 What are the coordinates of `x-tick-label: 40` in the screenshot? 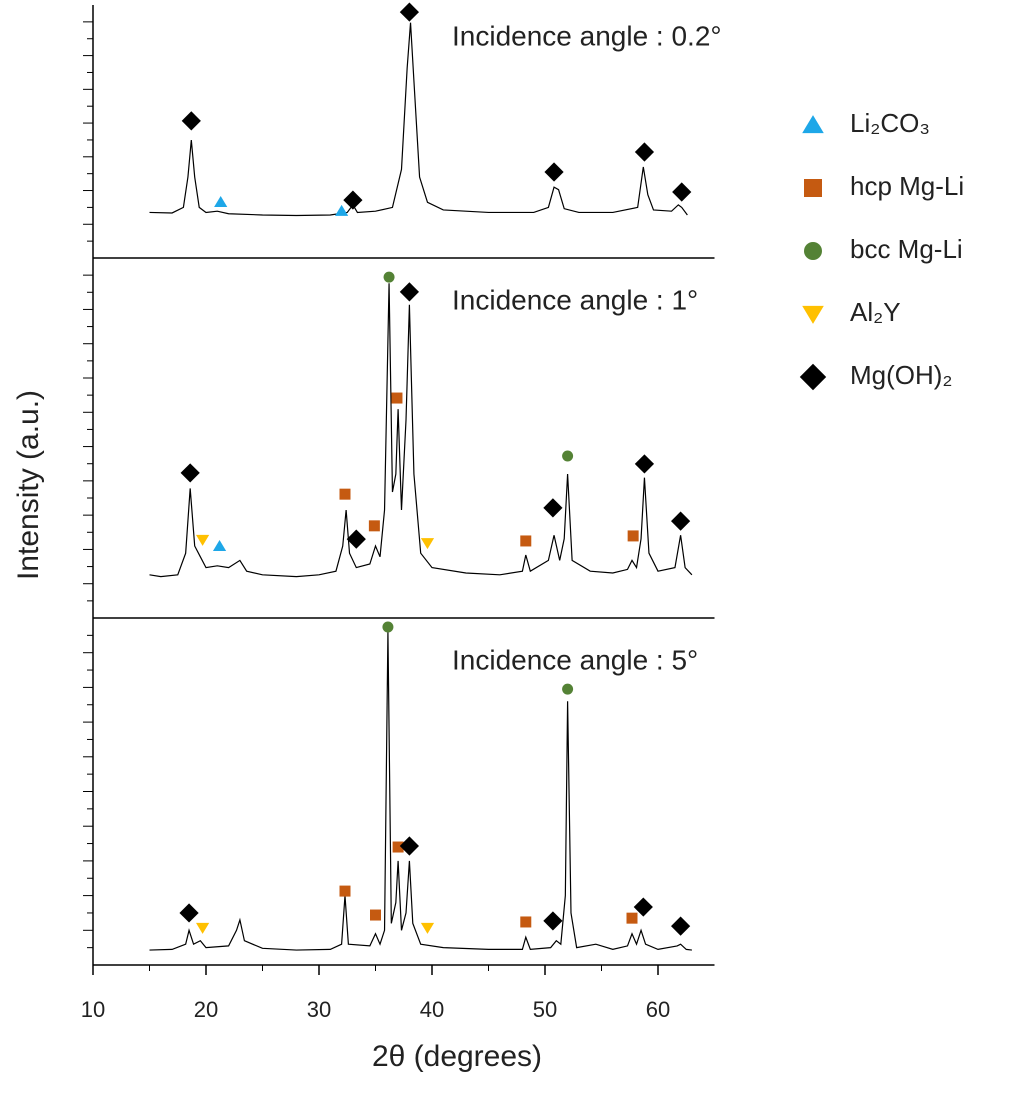 It's located at (432, 1009).